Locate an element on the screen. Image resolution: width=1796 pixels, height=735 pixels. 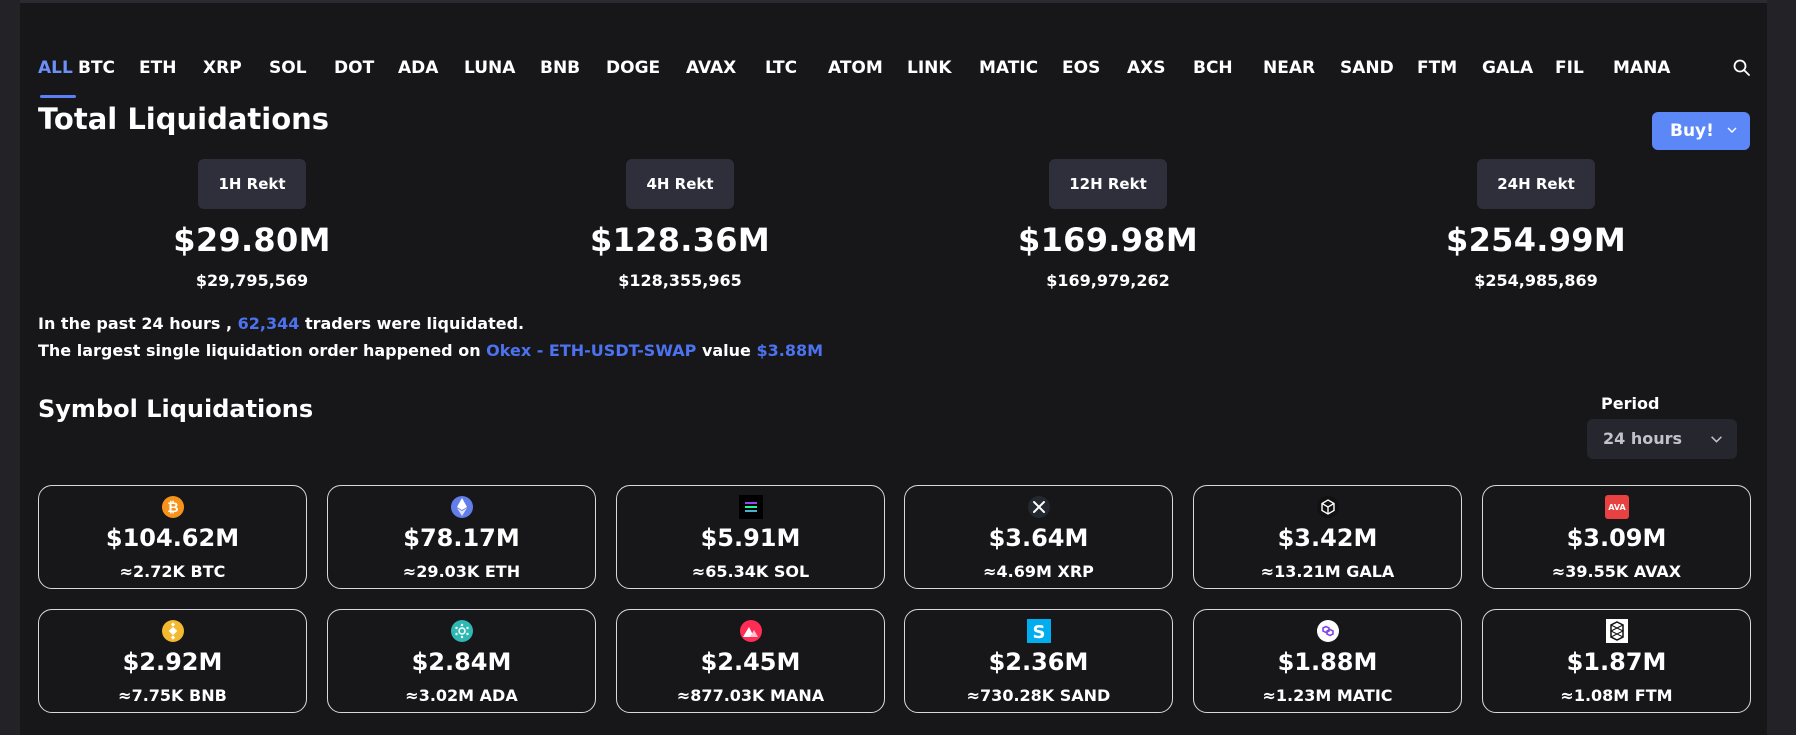
largest-order-link: Okex - ETH-USDT-SWAP is located at coordinates (591, 350).